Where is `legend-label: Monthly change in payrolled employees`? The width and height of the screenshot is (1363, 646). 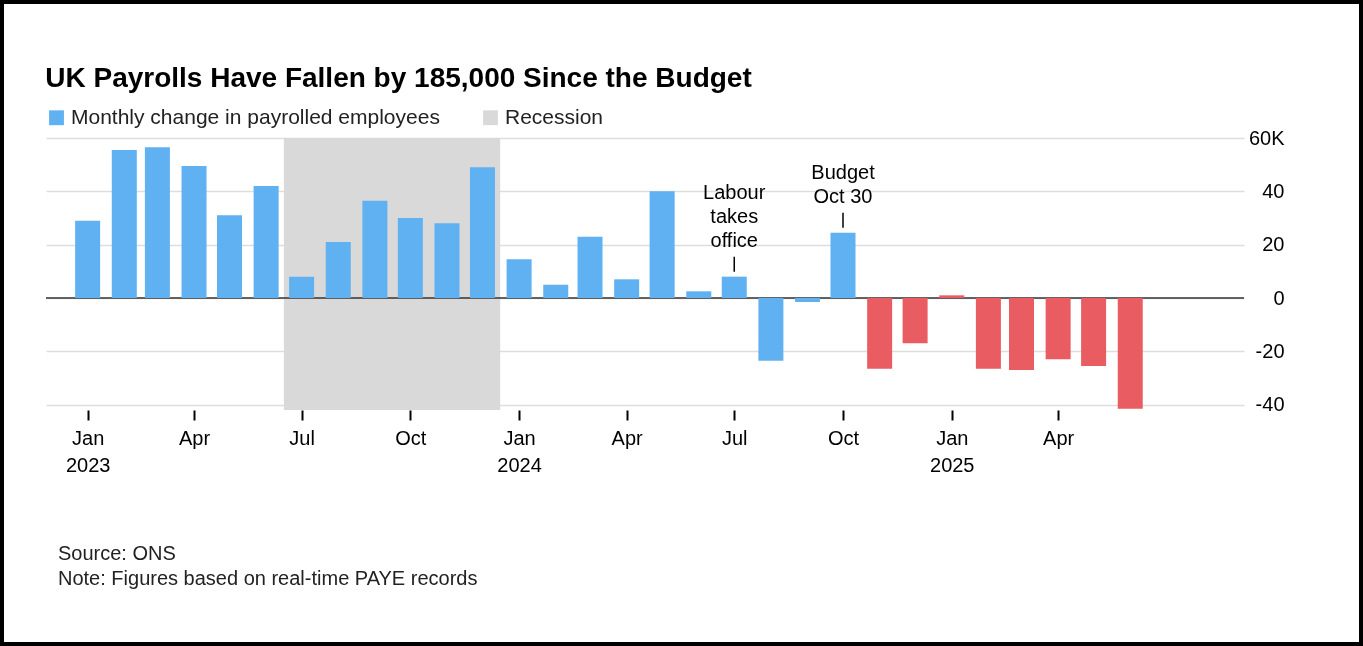
legend-label: Monthly change in payrolled employees is located at coordinates (255, 116).